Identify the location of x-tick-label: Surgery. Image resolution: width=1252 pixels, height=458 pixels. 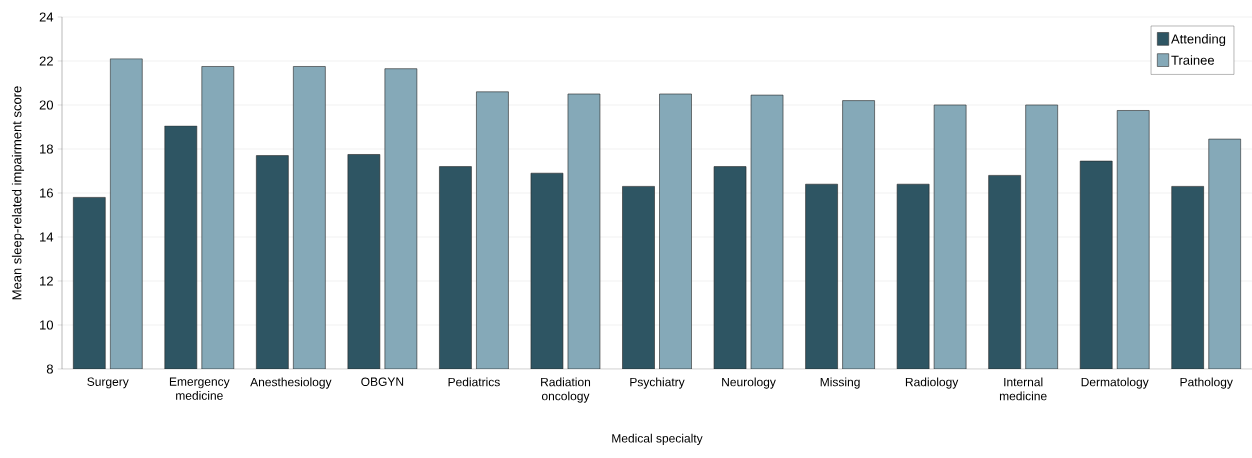
(108, 383).